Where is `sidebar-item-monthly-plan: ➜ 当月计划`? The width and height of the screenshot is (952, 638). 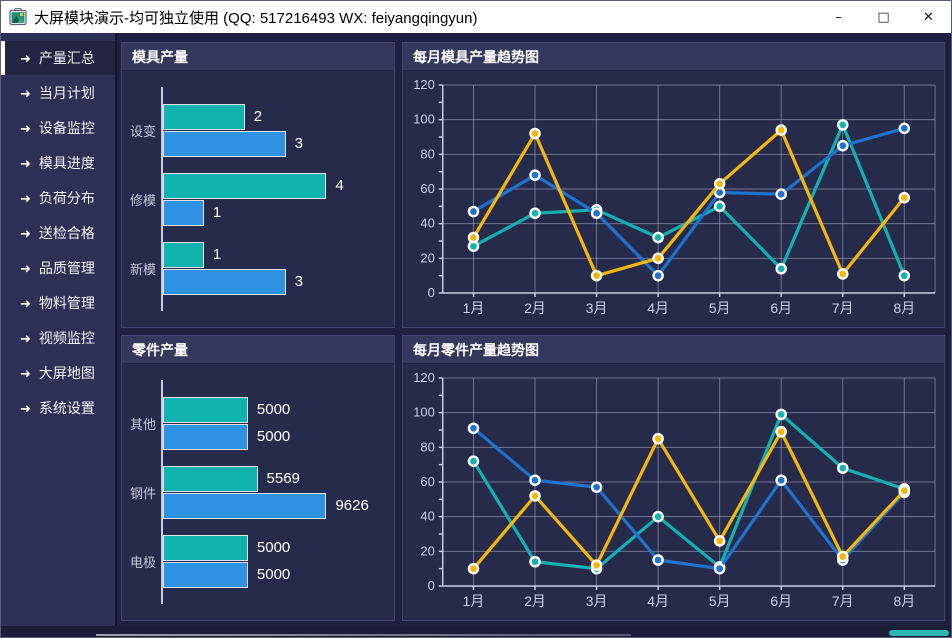 sidebar-item-monthly-plan: ➜ 当月计划 is located at coordinates (58, 93).